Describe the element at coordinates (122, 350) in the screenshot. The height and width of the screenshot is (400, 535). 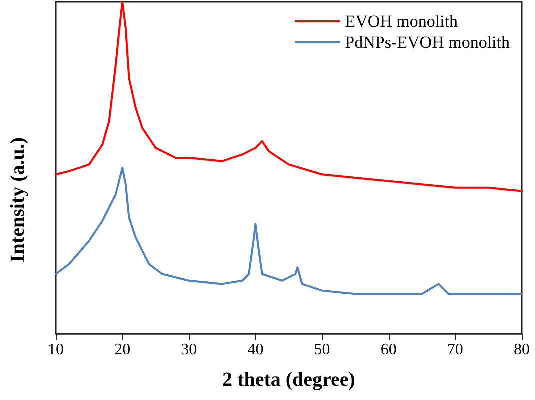
I see `x-tick-label: 20` at that location.